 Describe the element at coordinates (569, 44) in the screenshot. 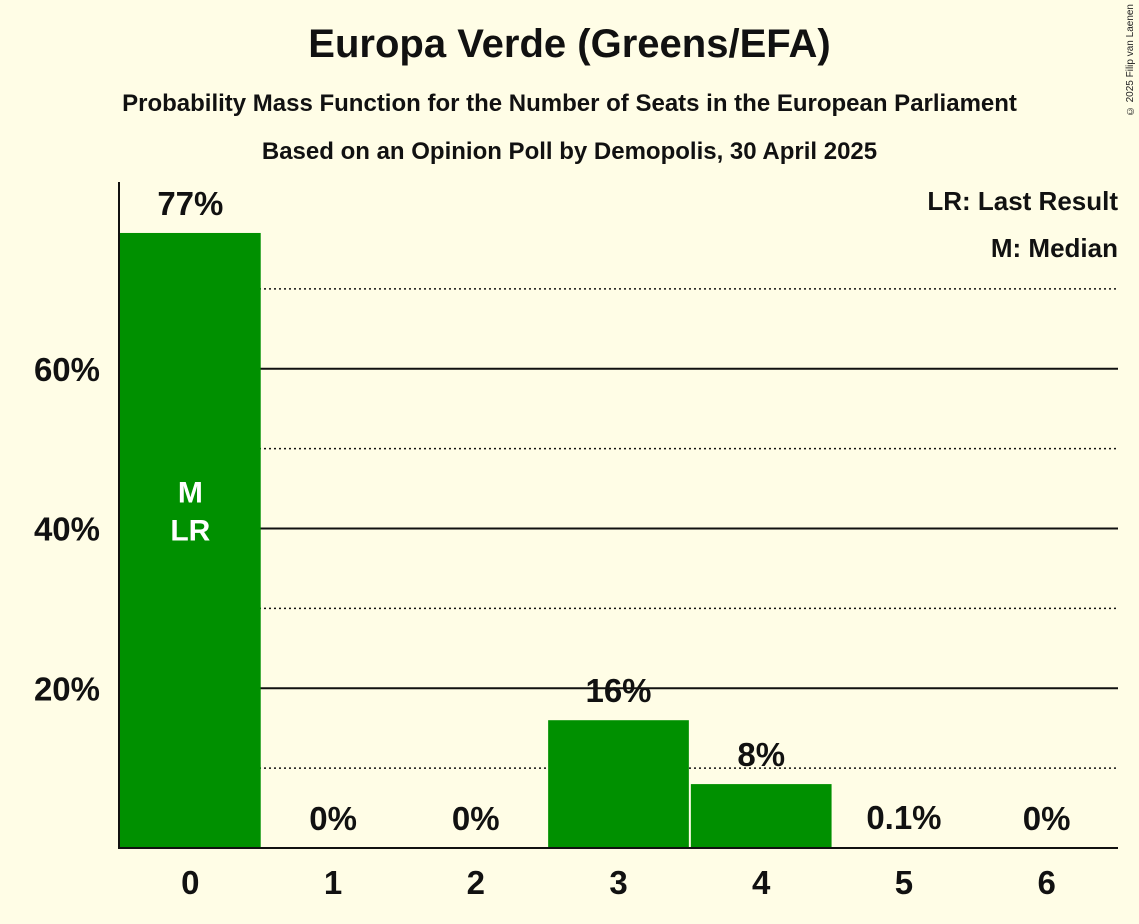

I see `chart-title: Europa Verde (Greens/EFA)` at that location.